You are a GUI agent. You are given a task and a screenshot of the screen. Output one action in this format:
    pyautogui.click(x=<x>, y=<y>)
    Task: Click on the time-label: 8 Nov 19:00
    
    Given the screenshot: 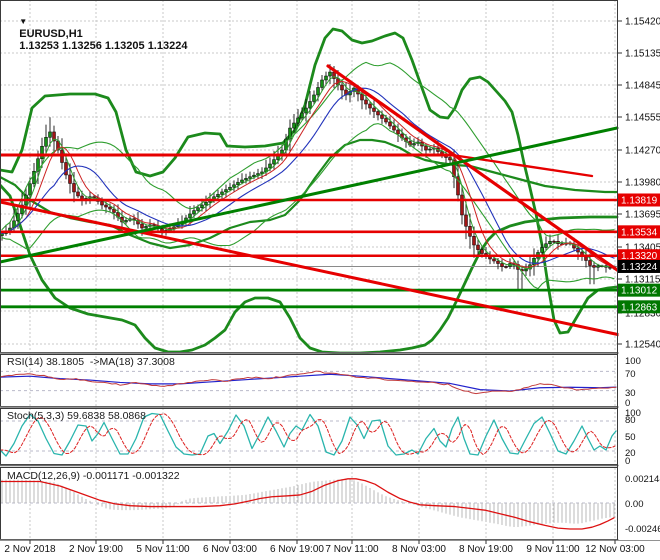 What is the action you would take?
    pyautogui.click(x=486, y=549)
    